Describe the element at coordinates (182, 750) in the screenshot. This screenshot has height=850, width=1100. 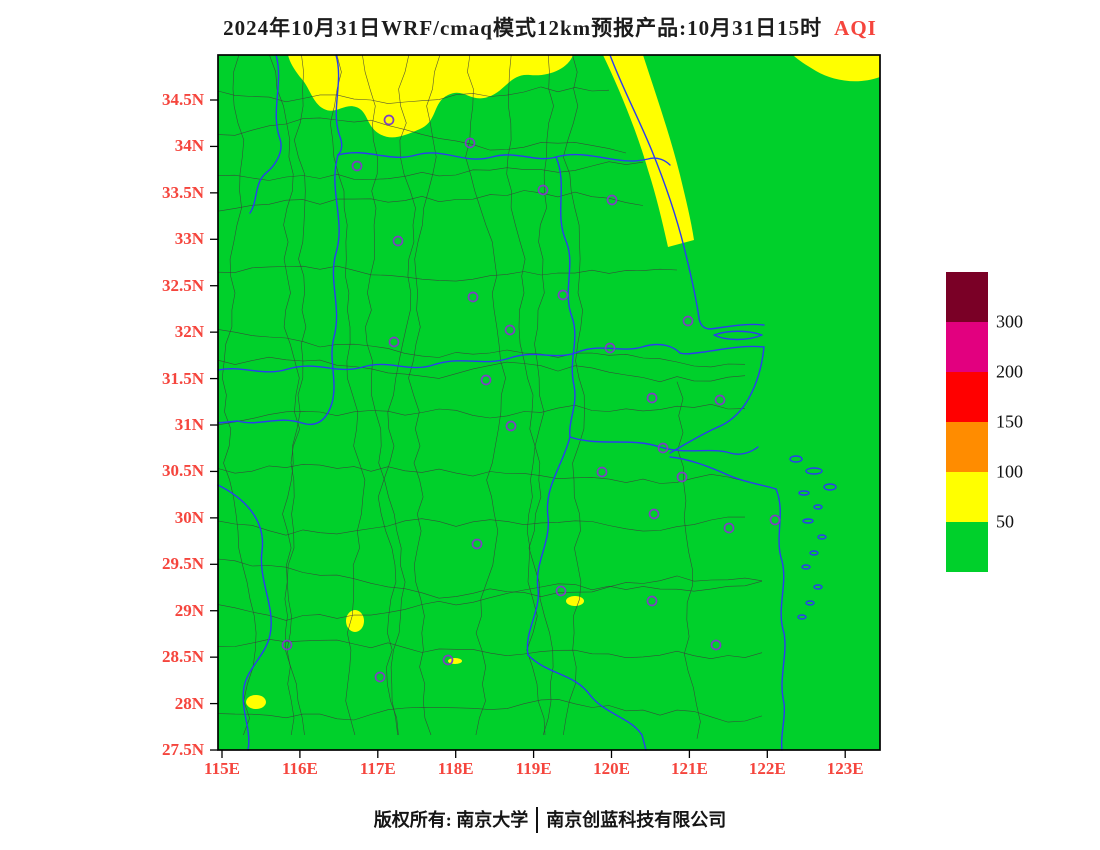
I see `y-axis-label: 27.5N` at that location.